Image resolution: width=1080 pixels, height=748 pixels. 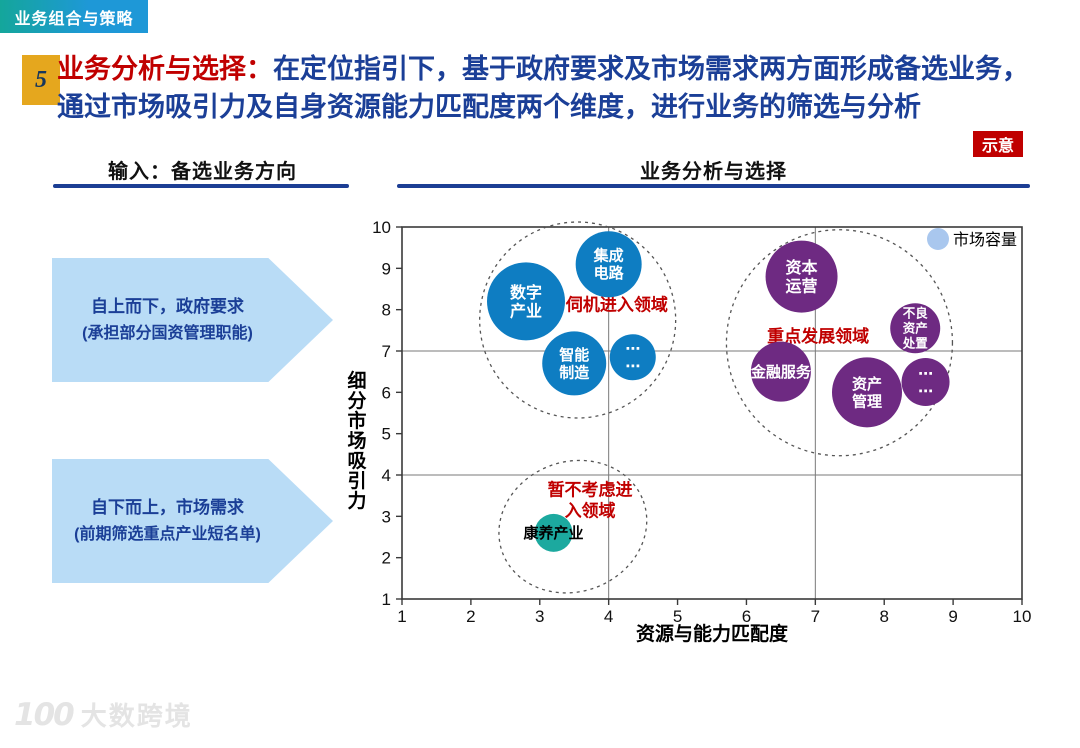 I want to click on bubble-others-blue, so click(x=632, y=357).